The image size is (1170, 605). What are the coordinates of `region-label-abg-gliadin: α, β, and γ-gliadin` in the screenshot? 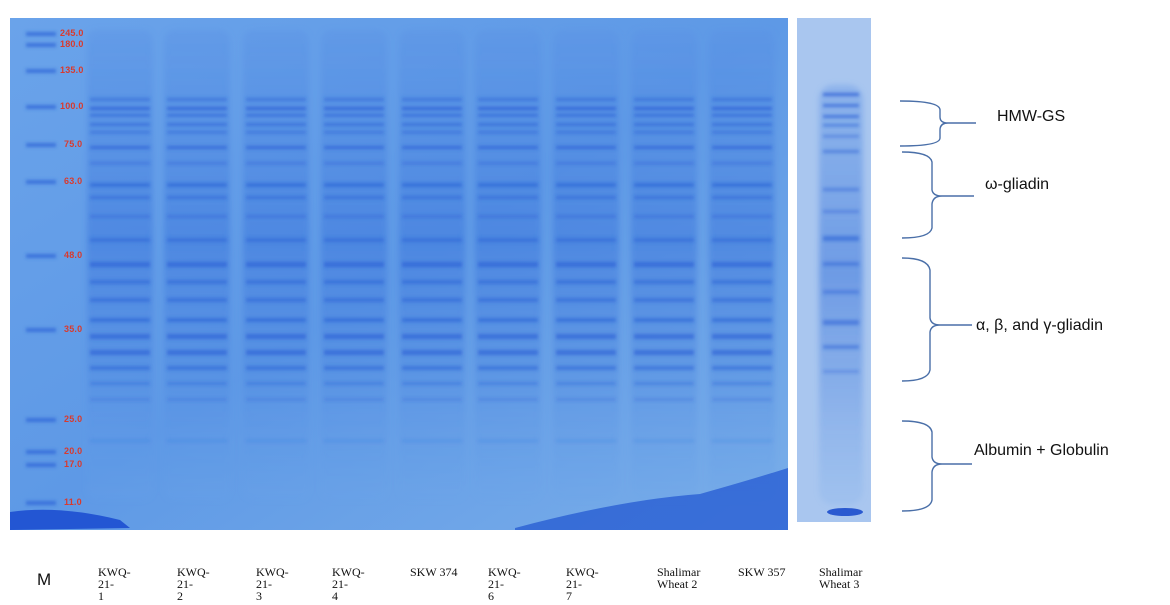 It's located at (1039, 325).